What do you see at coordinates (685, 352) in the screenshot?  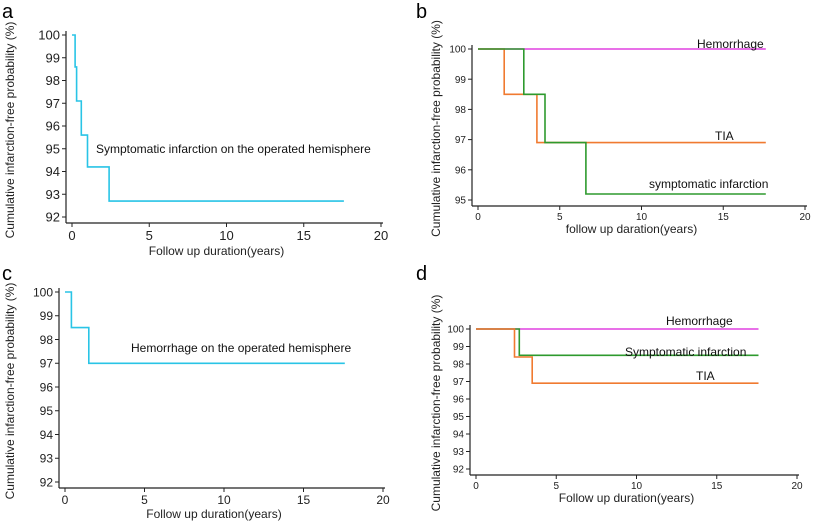 I see `series-label: Symptomatic infarction` at bounding box center [685, 352].